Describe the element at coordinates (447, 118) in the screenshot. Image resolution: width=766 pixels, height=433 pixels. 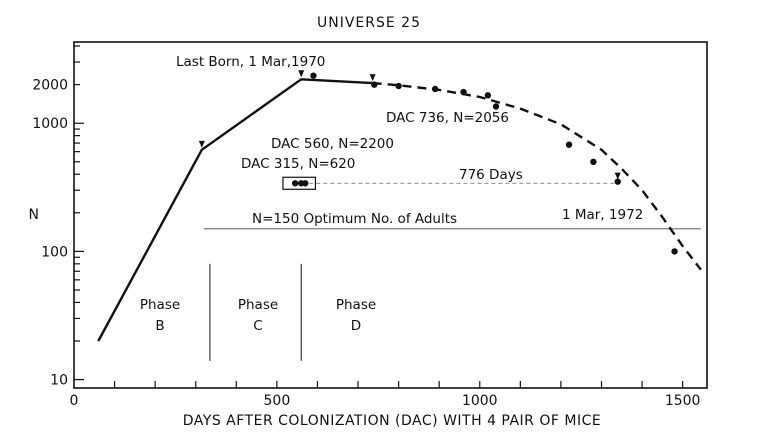
I see `annotation-dac-736: DAC 736, N=2056` at that location.